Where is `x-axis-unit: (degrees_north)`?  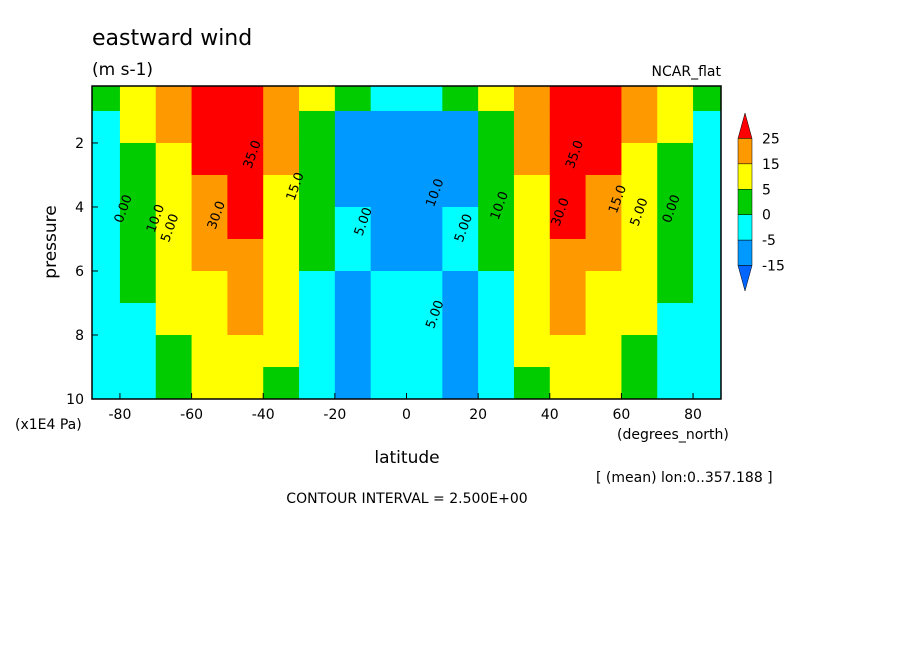 x-axis-unit: (degrees_north) is located at coordinates (673, 435).